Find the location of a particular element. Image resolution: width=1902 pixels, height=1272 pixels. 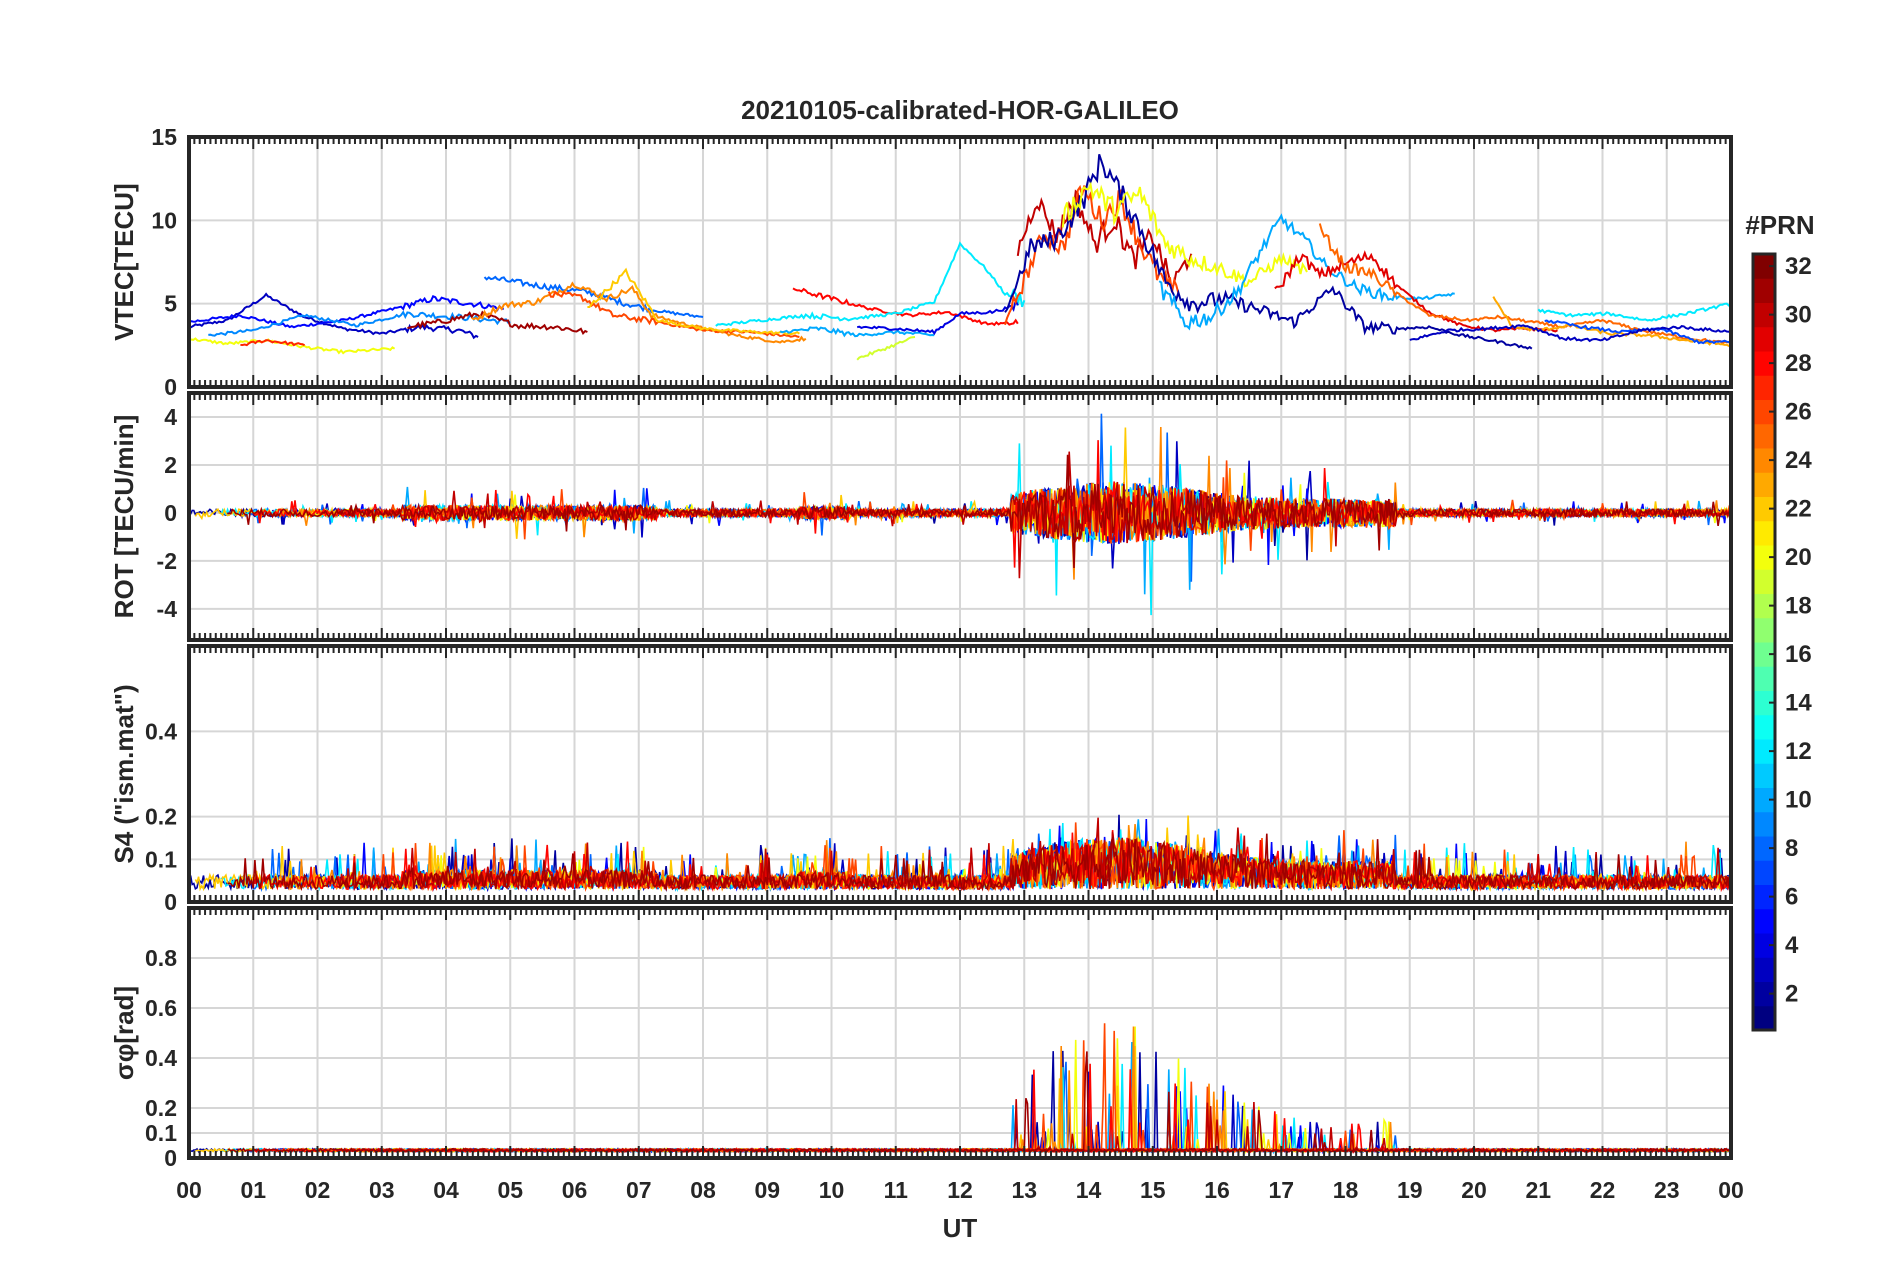

x-tick-label: 08 is located at coordinates (703, 1190).